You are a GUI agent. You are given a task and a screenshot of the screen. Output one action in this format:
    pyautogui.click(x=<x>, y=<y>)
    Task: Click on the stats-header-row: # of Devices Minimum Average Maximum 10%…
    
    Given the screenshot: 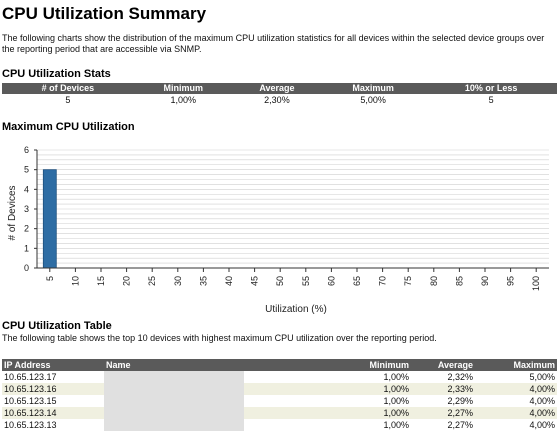 What is the action you would take?
    pyautogui.click(x=279, y=88)
    